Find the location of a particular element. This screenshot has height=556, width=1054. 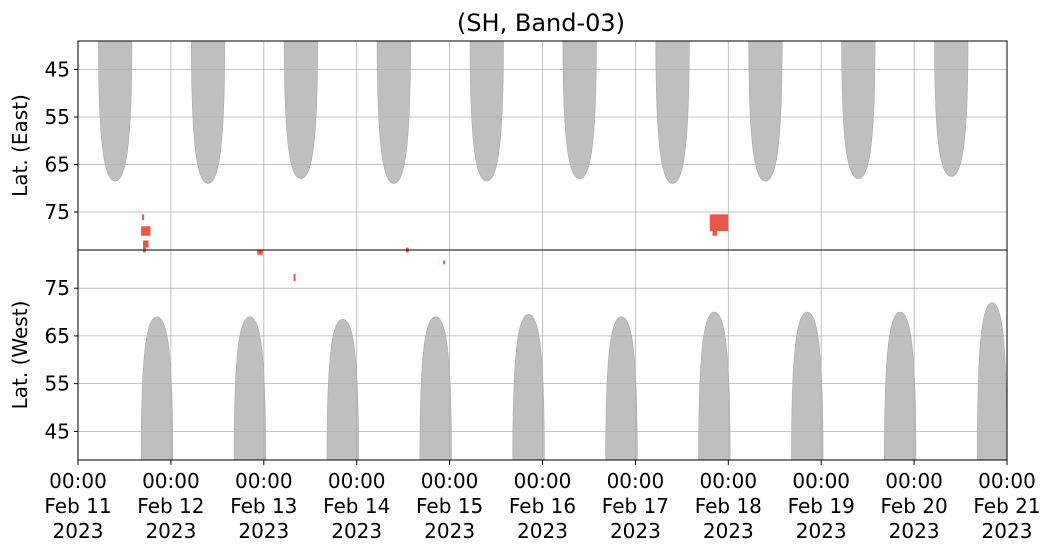

x-tick-label-2-1: 00:00 is located at coordinates (264, 481).